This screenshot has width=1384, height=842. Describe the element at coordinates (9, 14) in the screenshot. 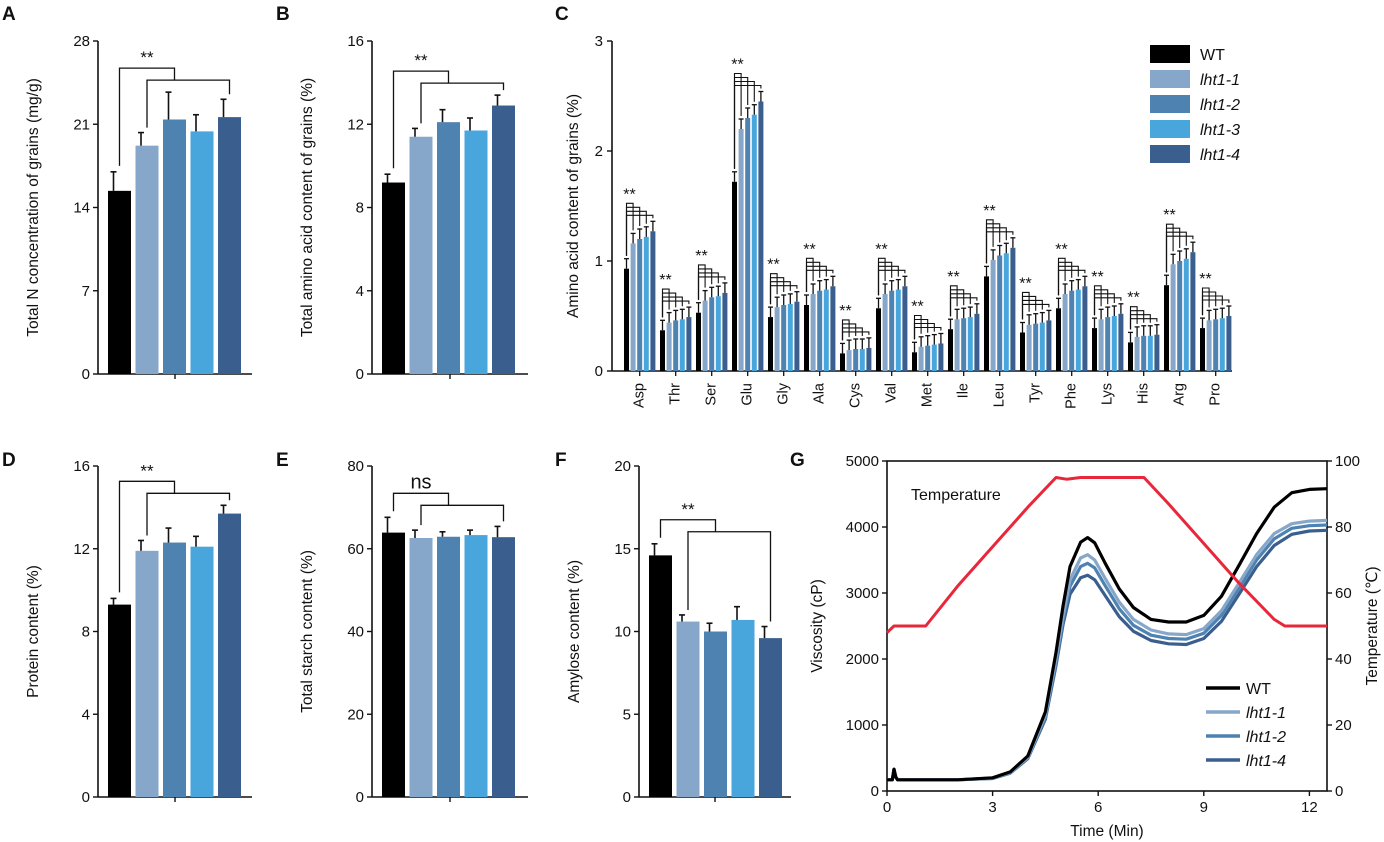

I see `panel-label-a: A` at that location.